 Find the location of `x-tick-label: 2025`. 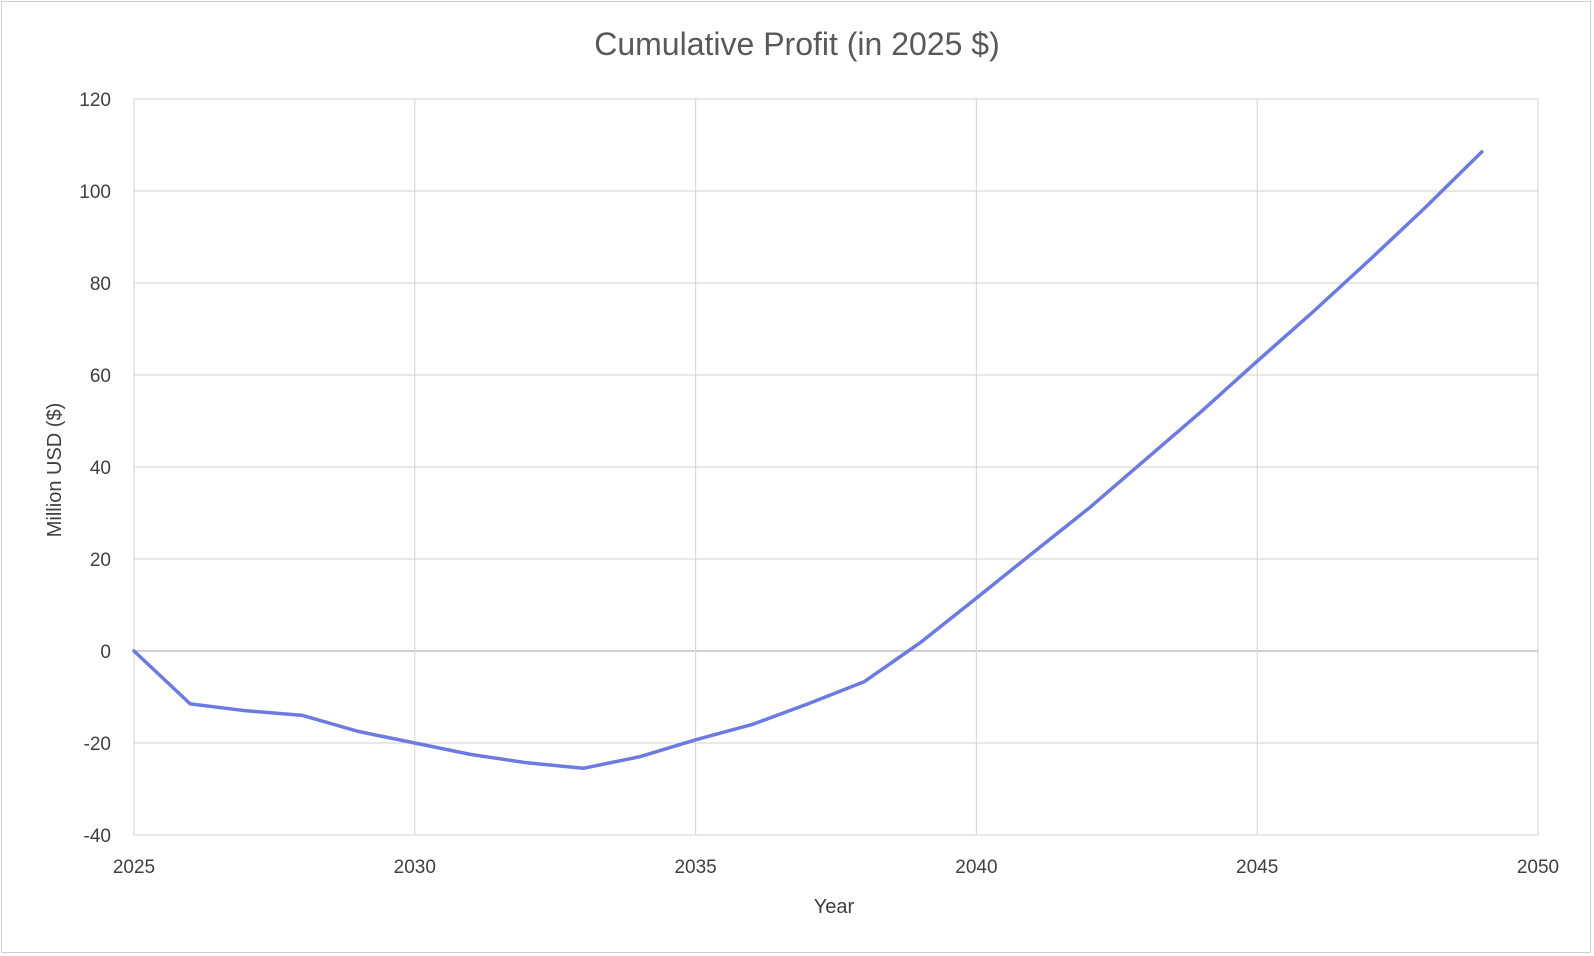

x-tick-label: 2025 is located at coordinates (134, 867).